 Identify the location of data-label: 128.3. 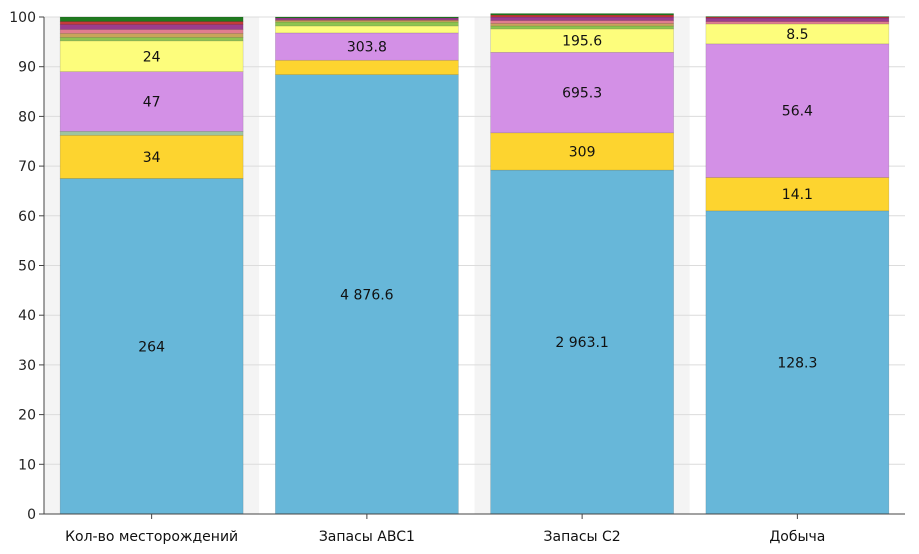
(797, 363).